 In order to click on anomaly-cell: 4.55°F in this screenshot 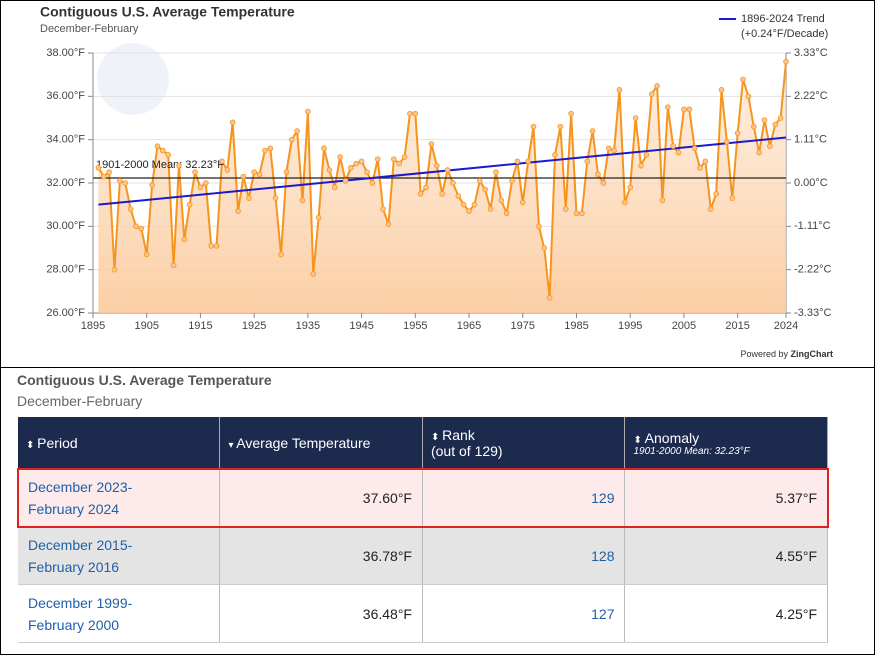, I will do `click(726, 555)`.